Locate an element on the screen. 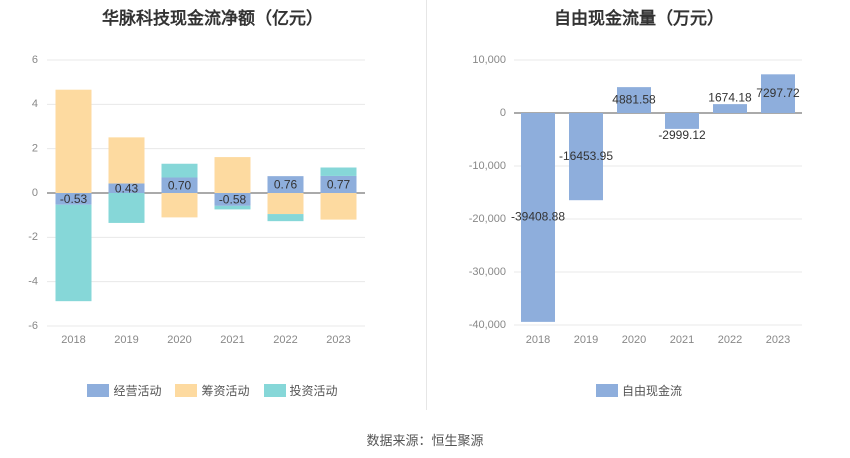 The image size is (850, 458). legend-label: 投资活动 is located at coordinates (313, 391).